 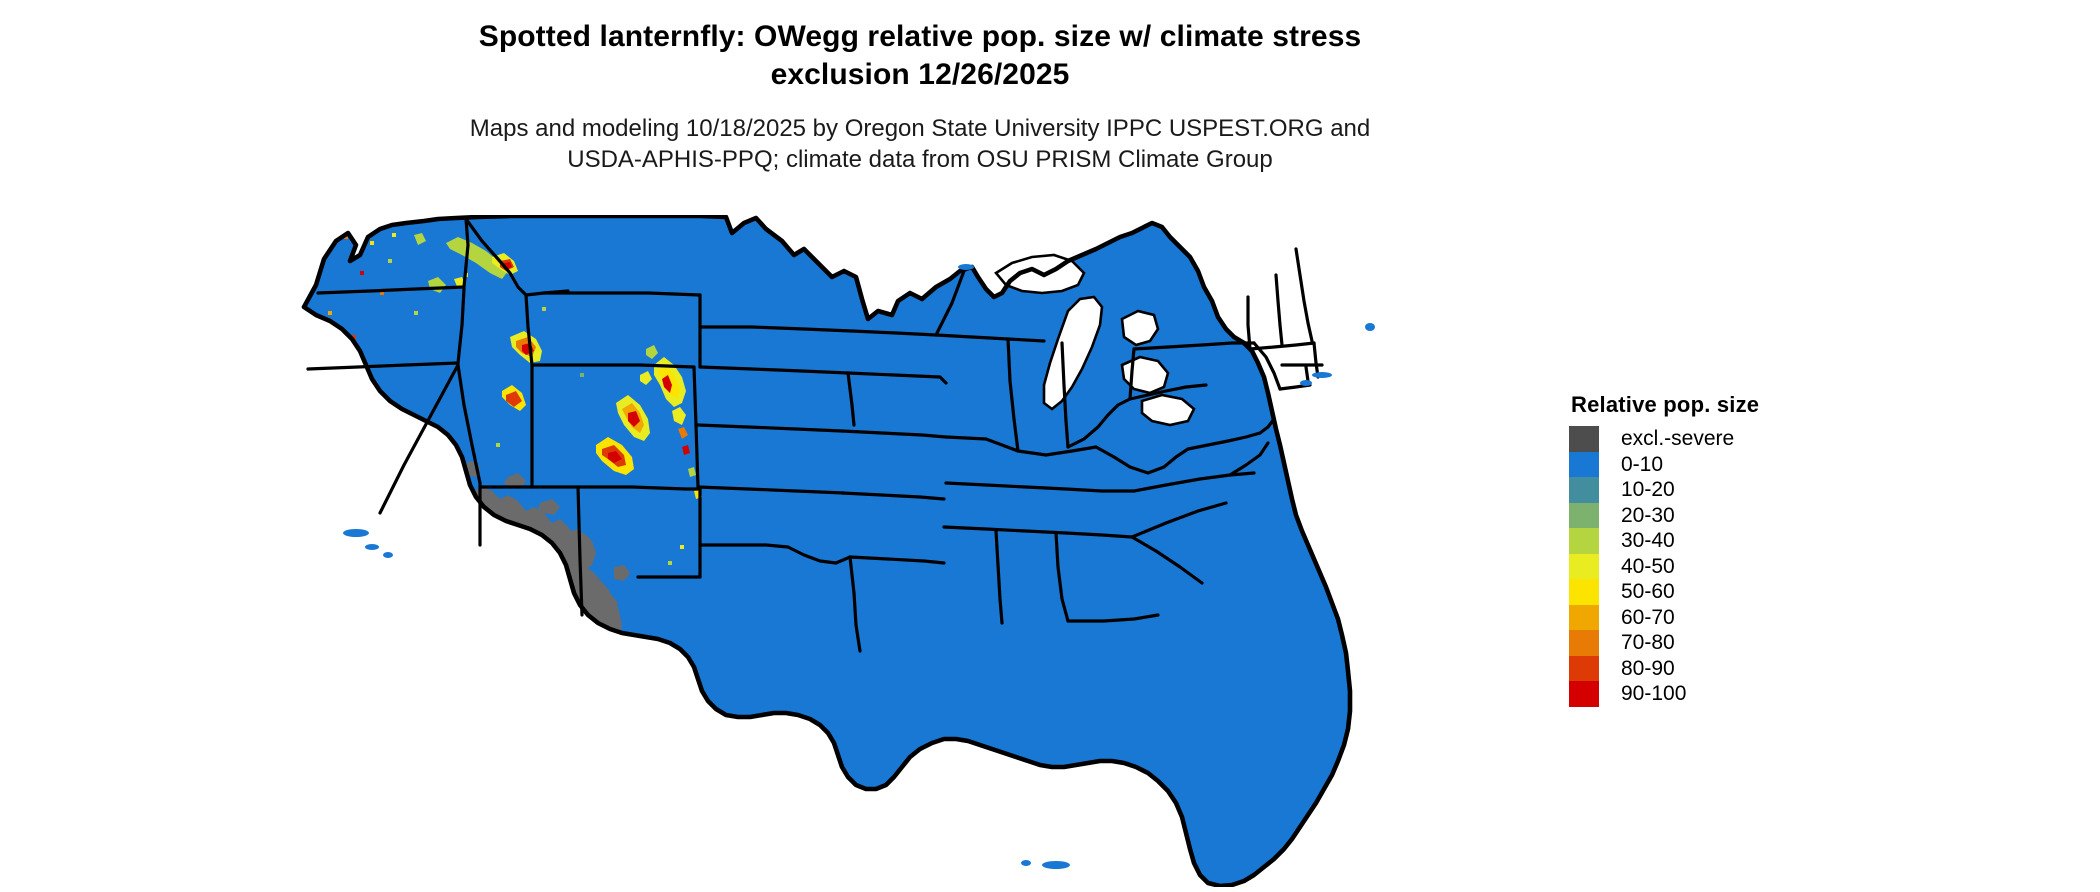 What do you see at coordinates (649, 422) in the screenshot?
I see `hotspot-colorado-rockies` at bounding box center [649, 422].